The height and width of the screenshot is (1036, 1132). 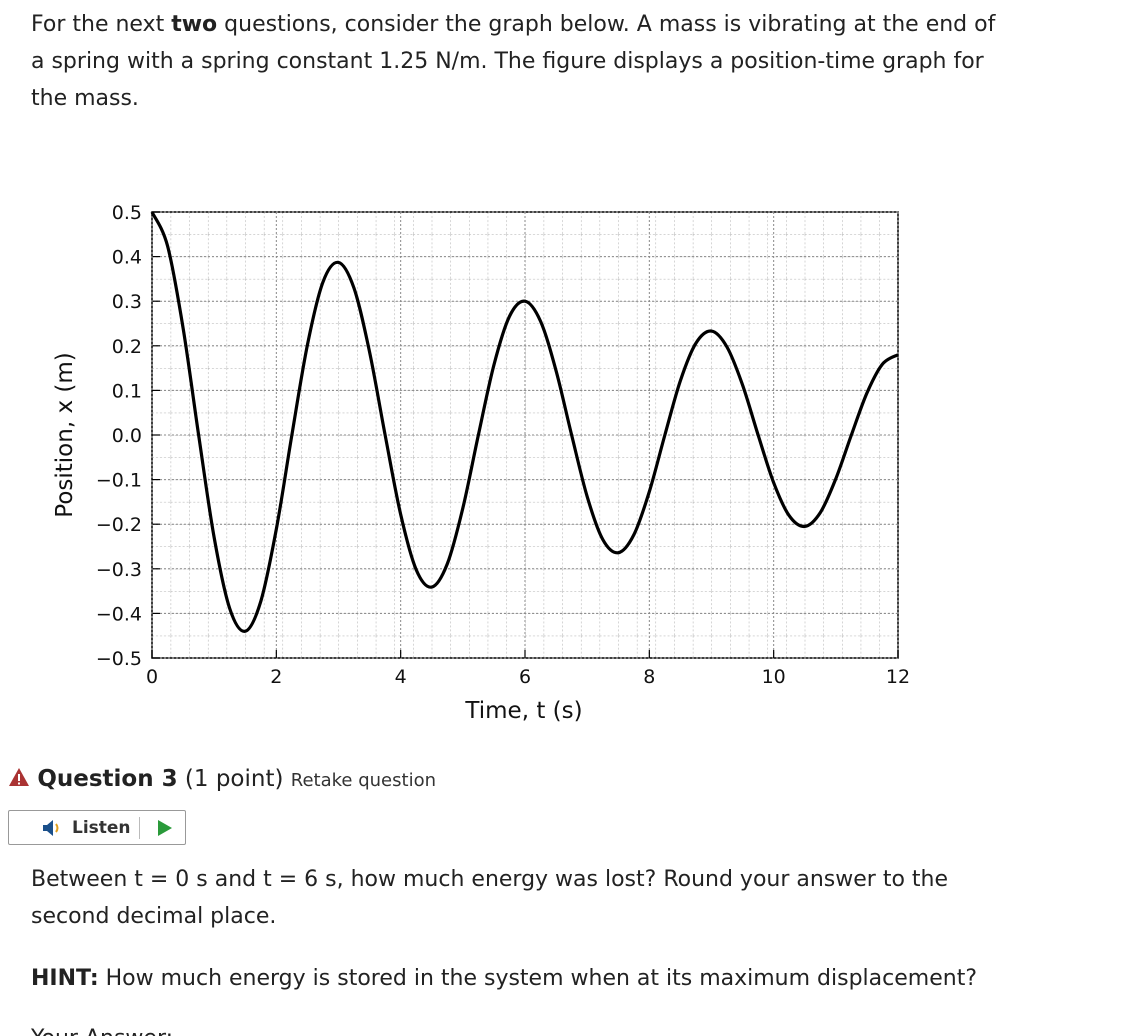 What do you see at coordinates (65, 434) in the screenshot?
I see `y-axis-label: Position, x (m)` at bounding box center [65, 434].